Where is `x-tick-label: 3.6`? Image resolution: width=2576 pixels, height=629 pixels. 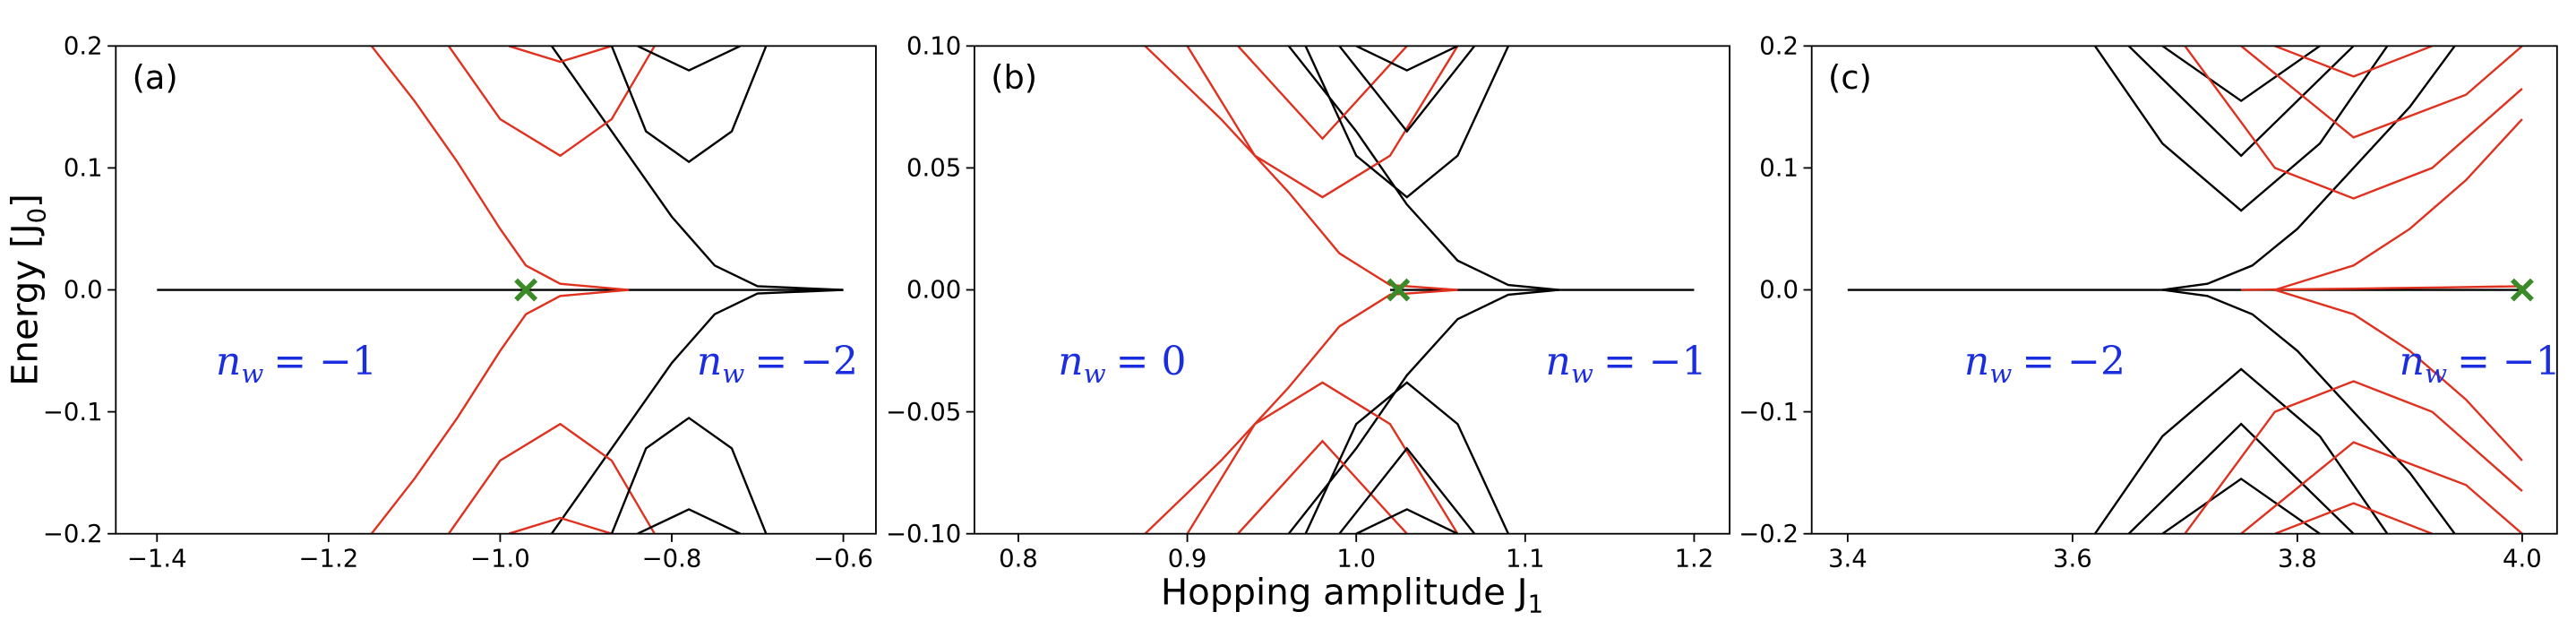
x-tick-label: 3.6 is located at coordinates (2072, 558).